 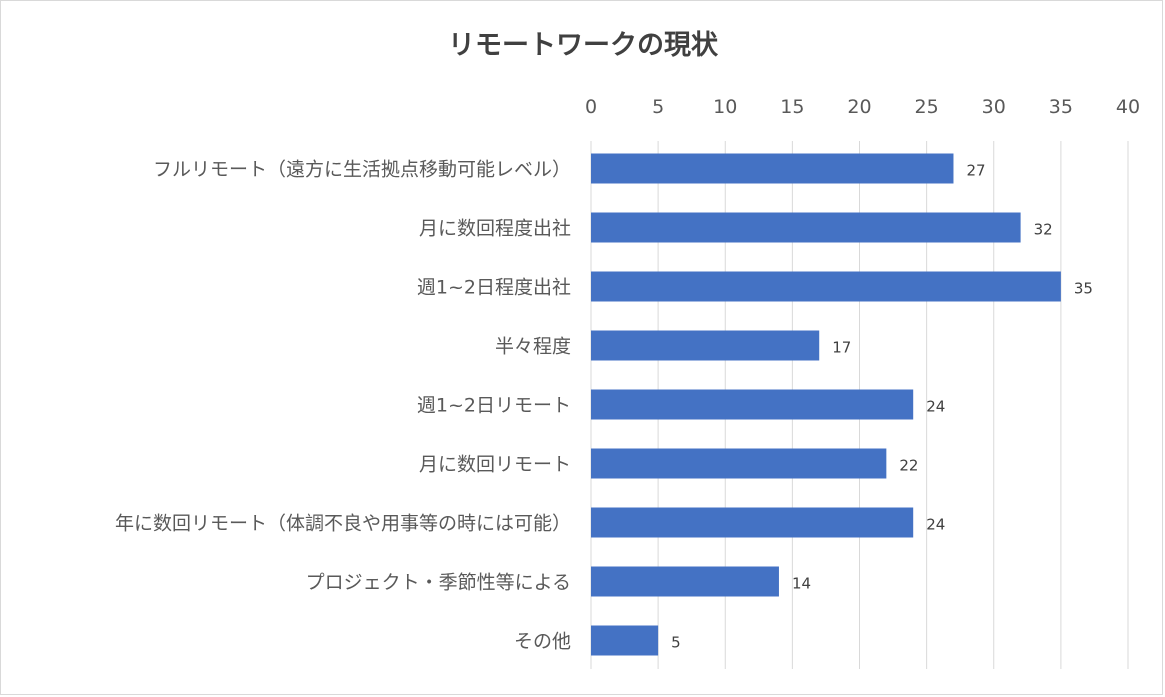 What do you see at coordinates (343, 524) in the screenshot?
I see `category-label-7: 年に数回リモート（体調不良や用事等の時には可能）` at bounding box center [343, 524].